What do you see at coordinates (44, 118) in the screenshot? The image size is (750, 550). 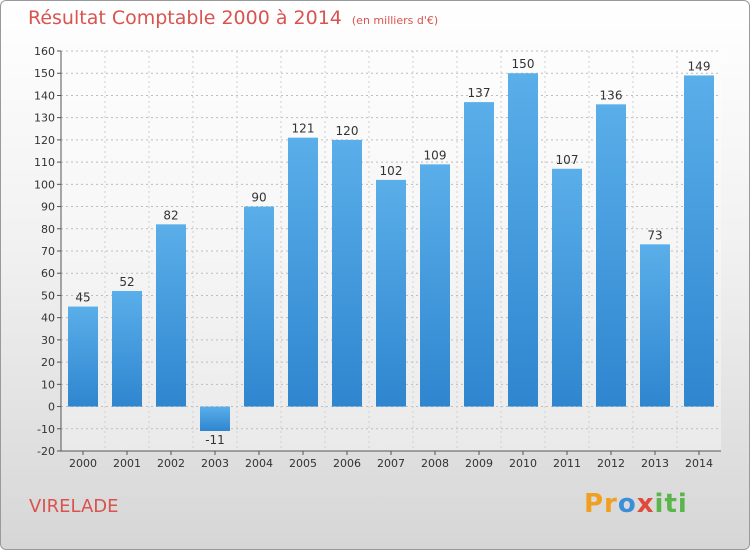 I see `y-tick-label: 130` at bounding box center [44, 118].